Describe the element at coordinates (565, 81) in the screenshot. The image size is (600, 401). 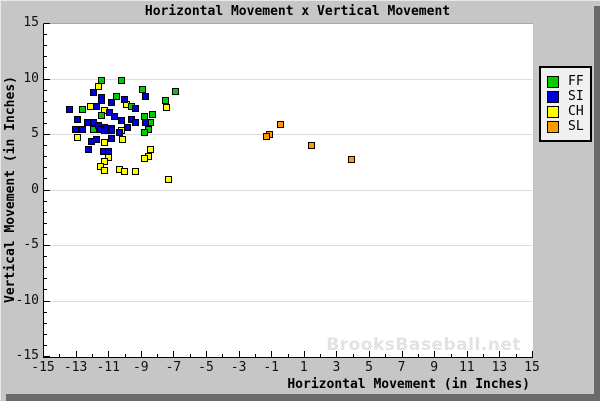
I see `legend-item: FF` at that location.